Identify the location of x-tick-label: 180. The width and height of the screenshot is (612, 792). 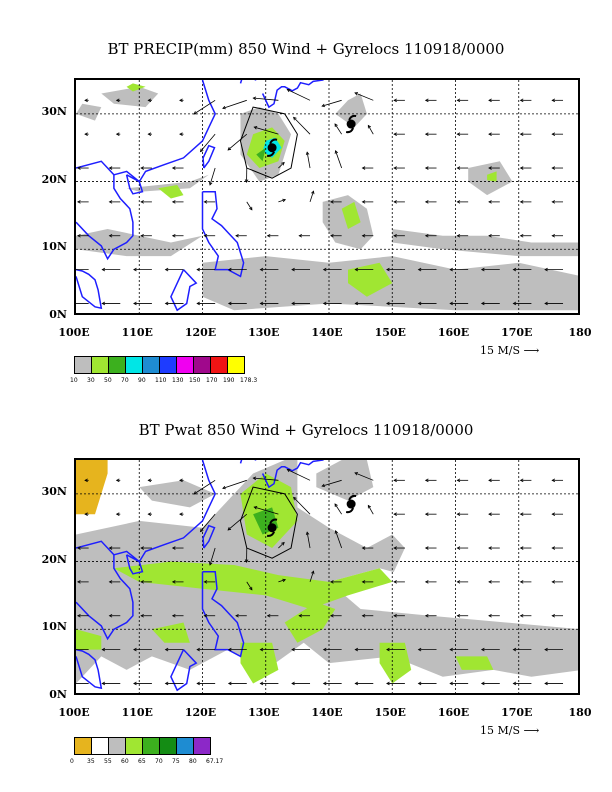
(580, 332).